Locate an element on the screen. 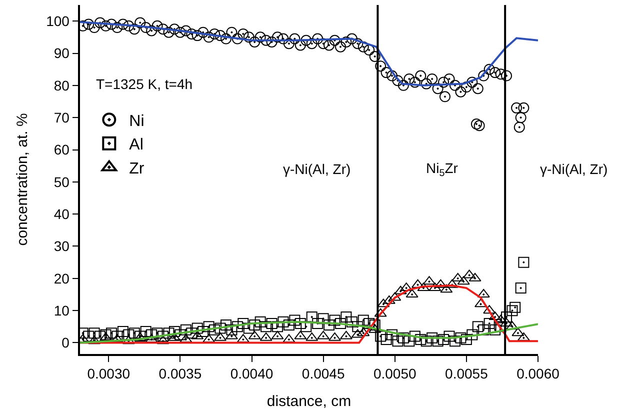 The width and height of the screenshot is (622, 414). text: γ-Ni(Al, Zr) is located at coordinates (574, 169).